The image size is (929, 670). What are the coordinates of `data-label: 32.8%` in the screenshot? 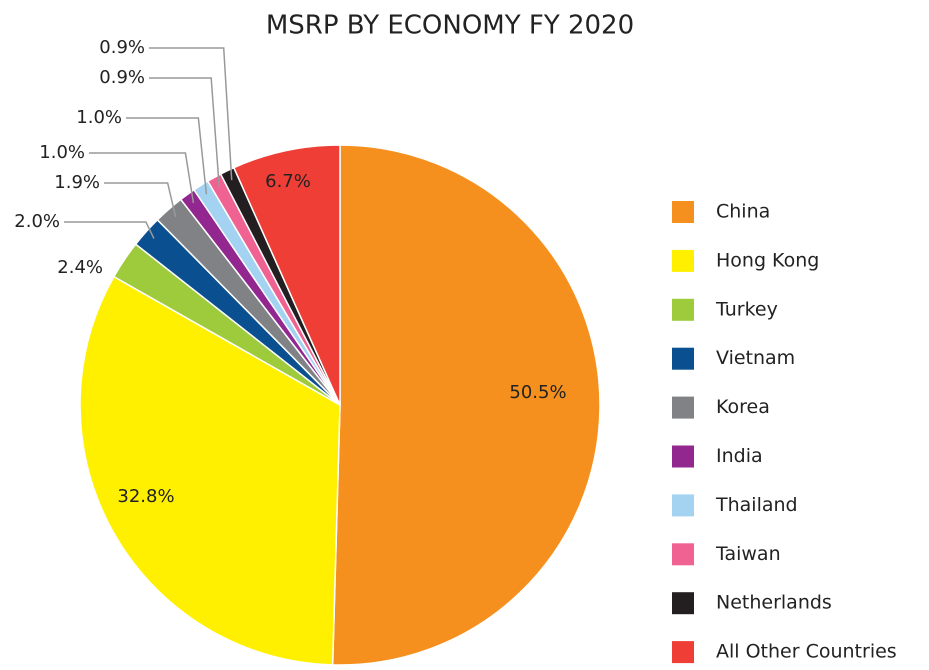 It's located at (145, 496).